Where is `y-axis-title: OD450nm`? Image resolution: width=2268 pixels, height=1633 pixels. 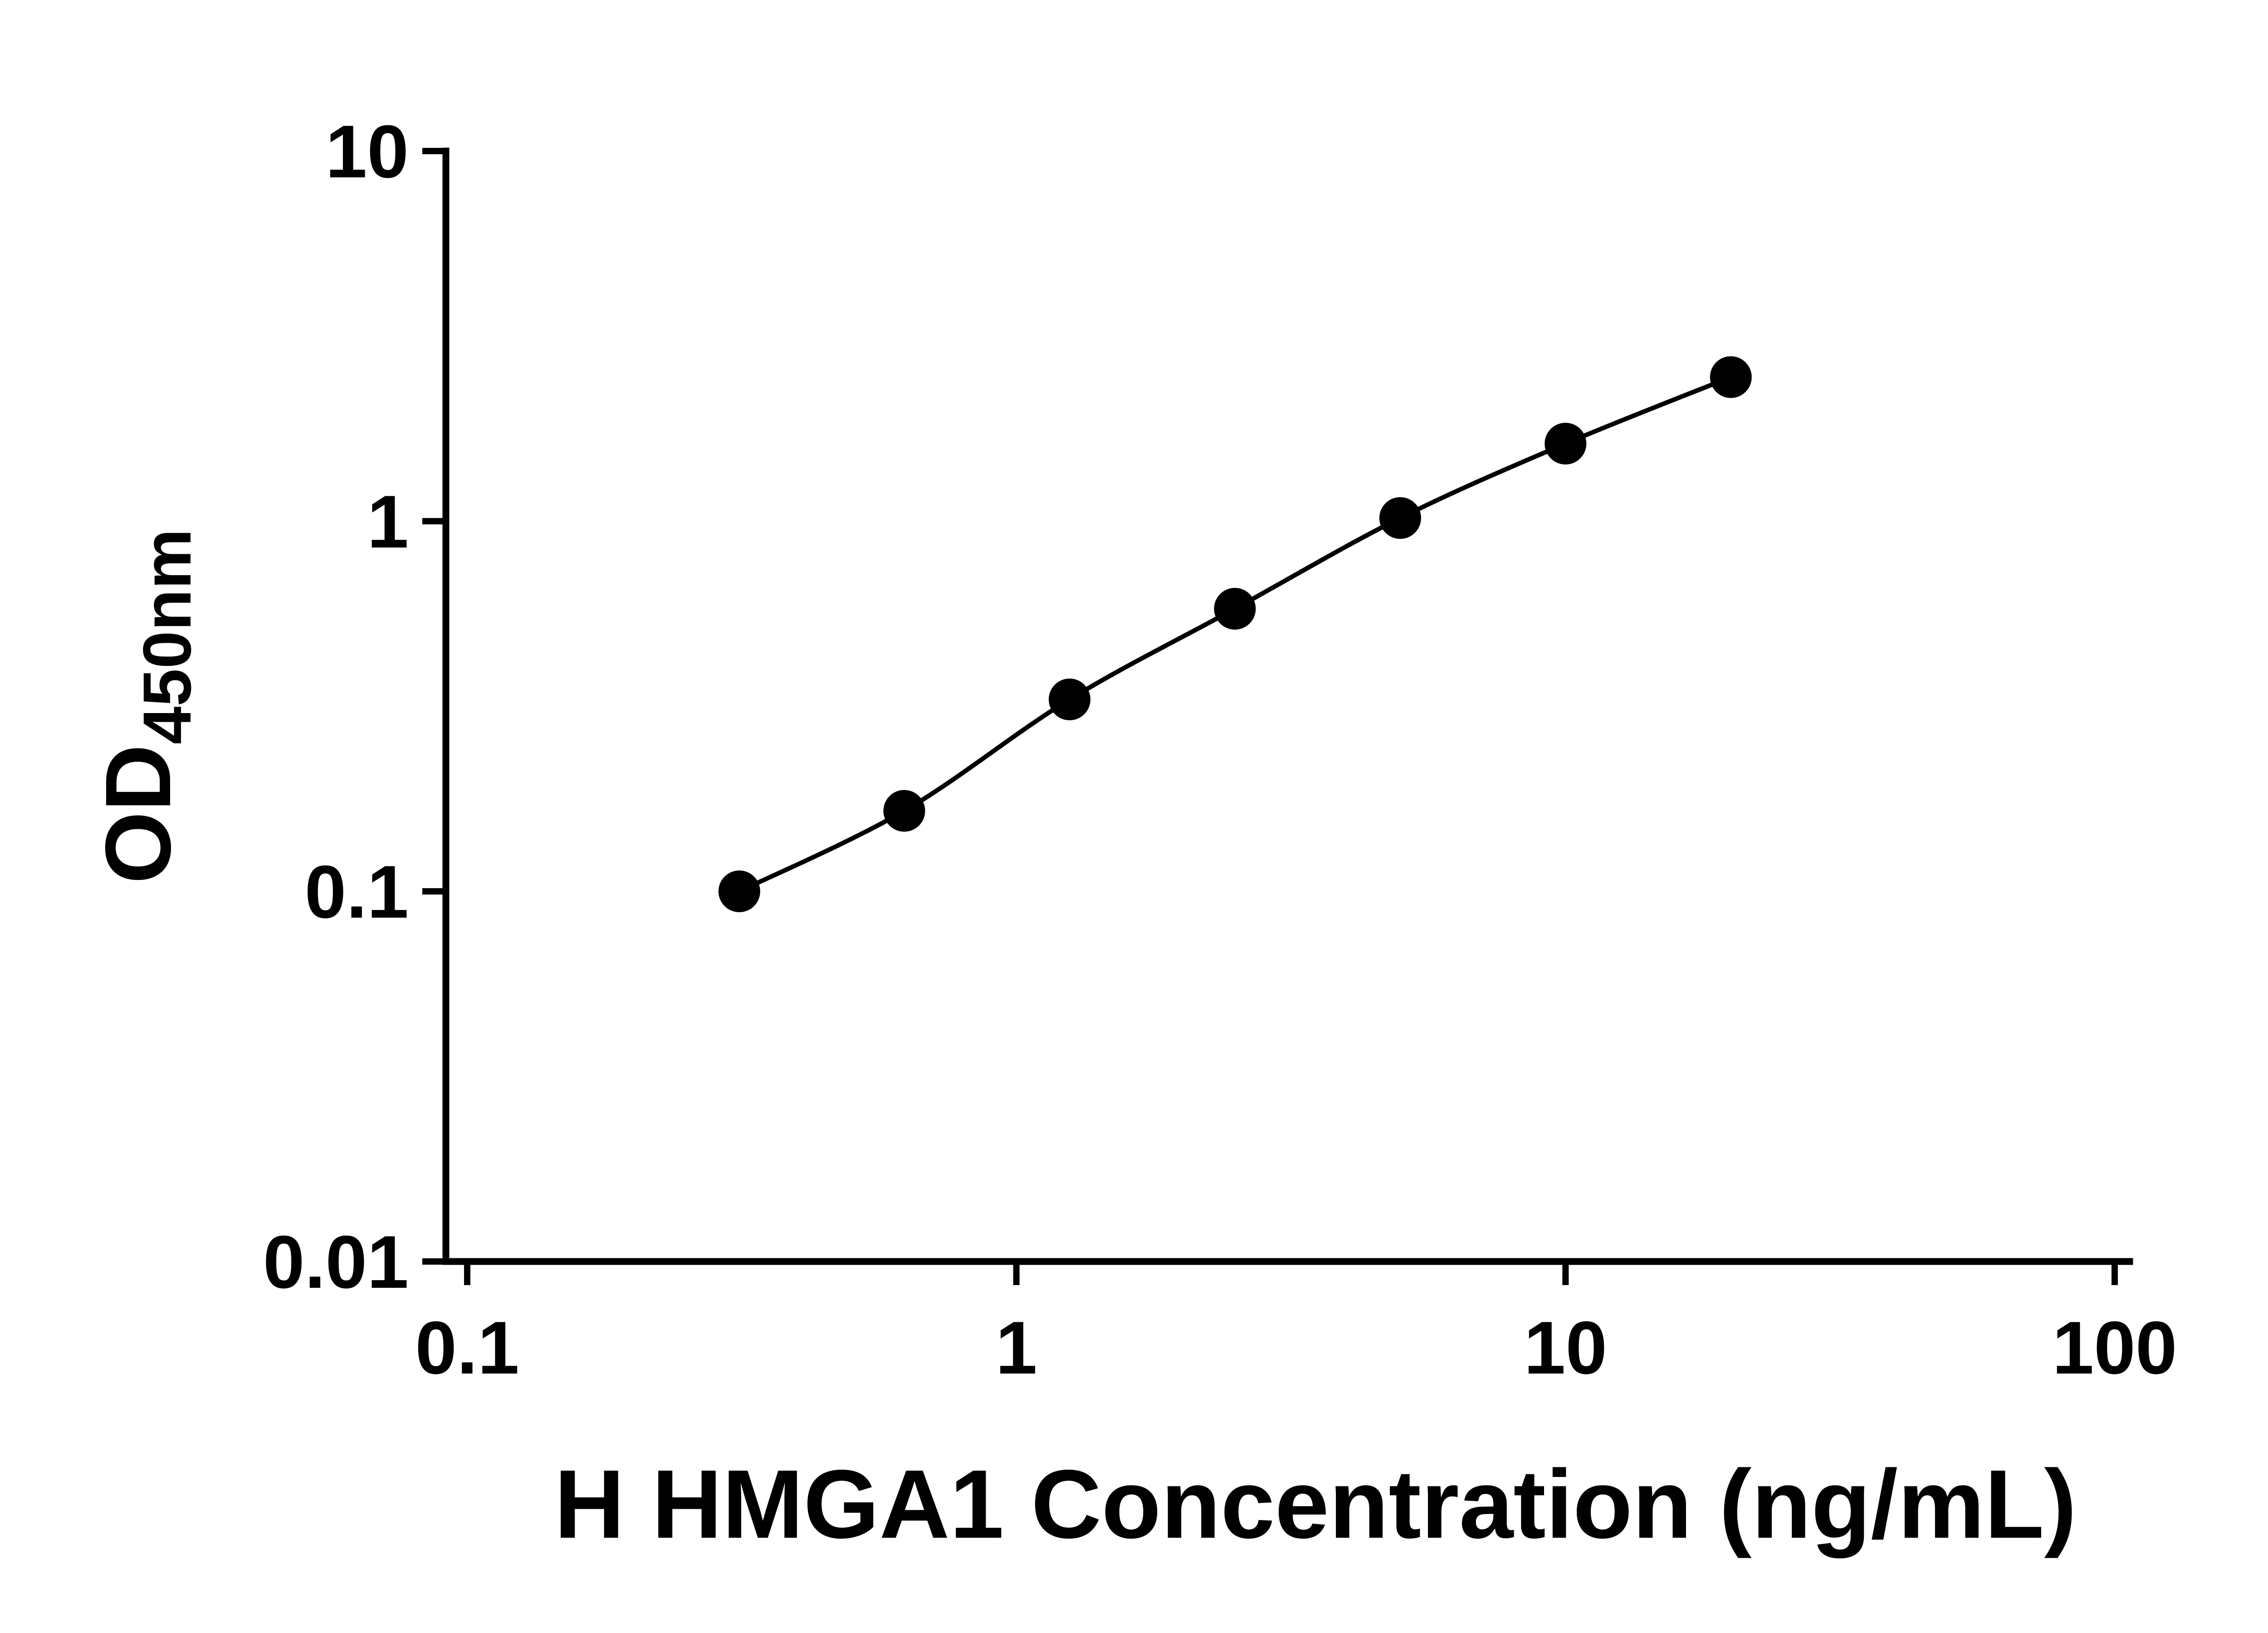
y-axis-title: OD450nm is located at coordinates (146, 706).